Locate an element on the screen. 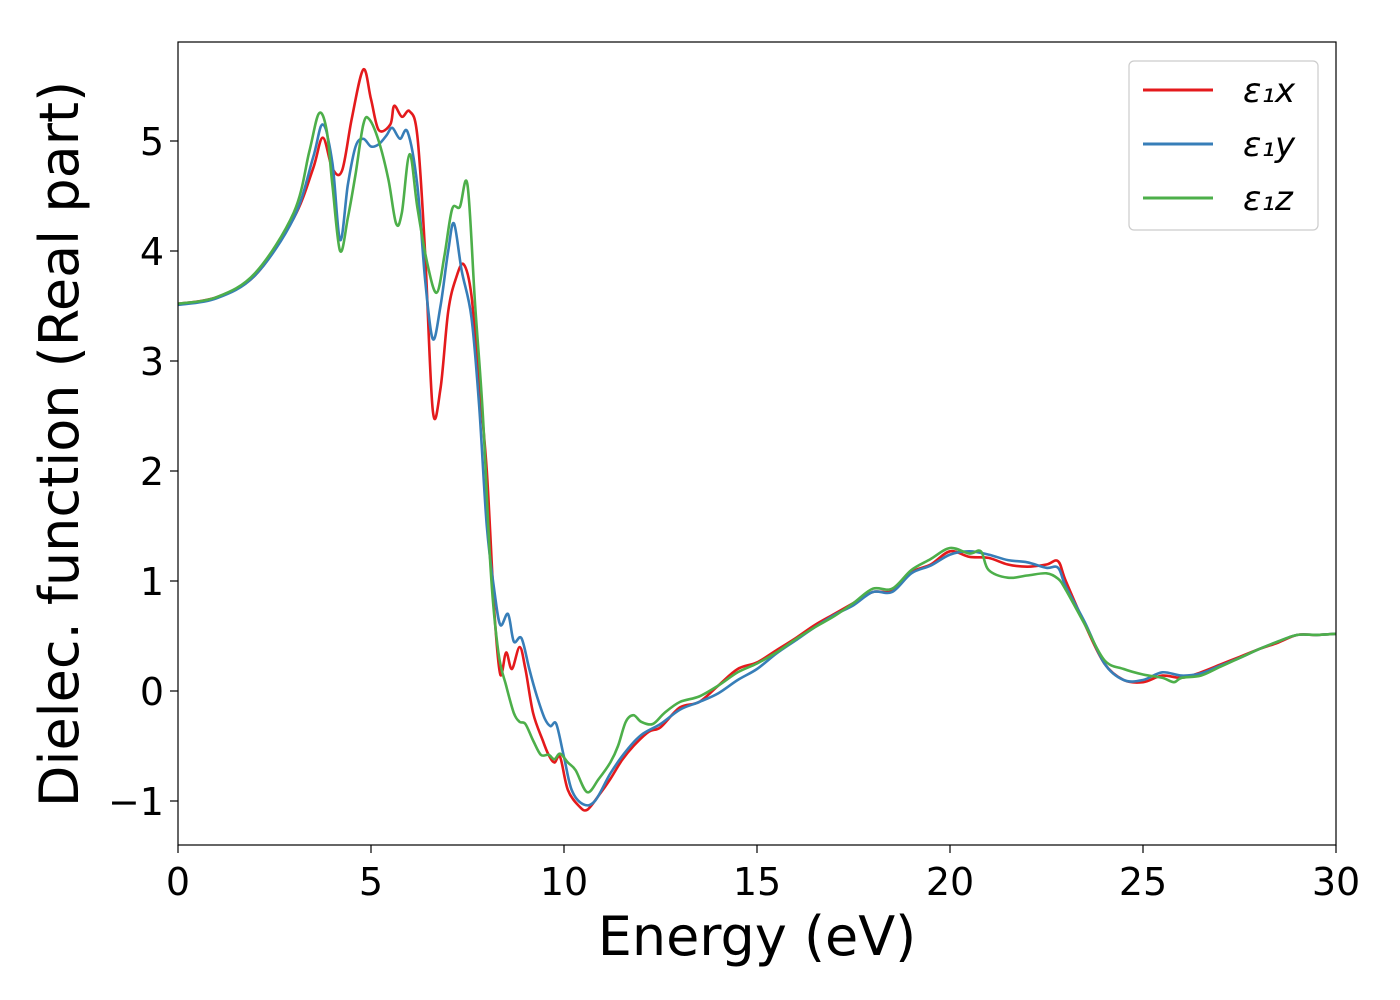  legend-label-0: ε₁x is located at coordinates (1269, 91).